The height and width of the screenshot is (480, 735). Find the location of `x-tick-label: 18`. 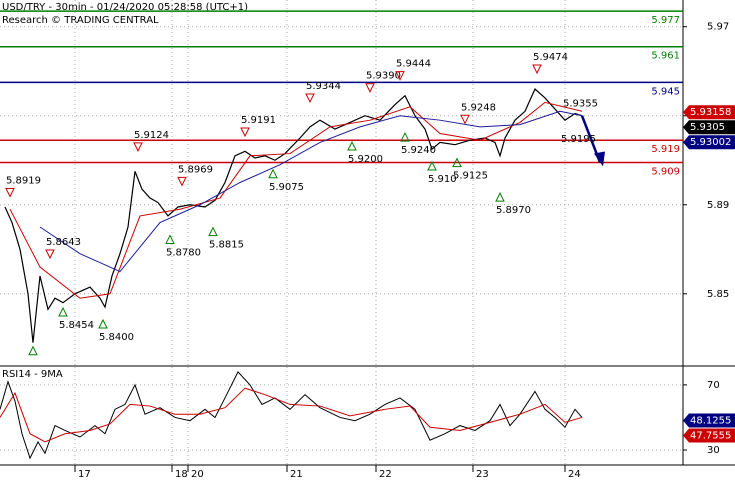

x-tick-label: 18 is located at coordinates (181, 474).